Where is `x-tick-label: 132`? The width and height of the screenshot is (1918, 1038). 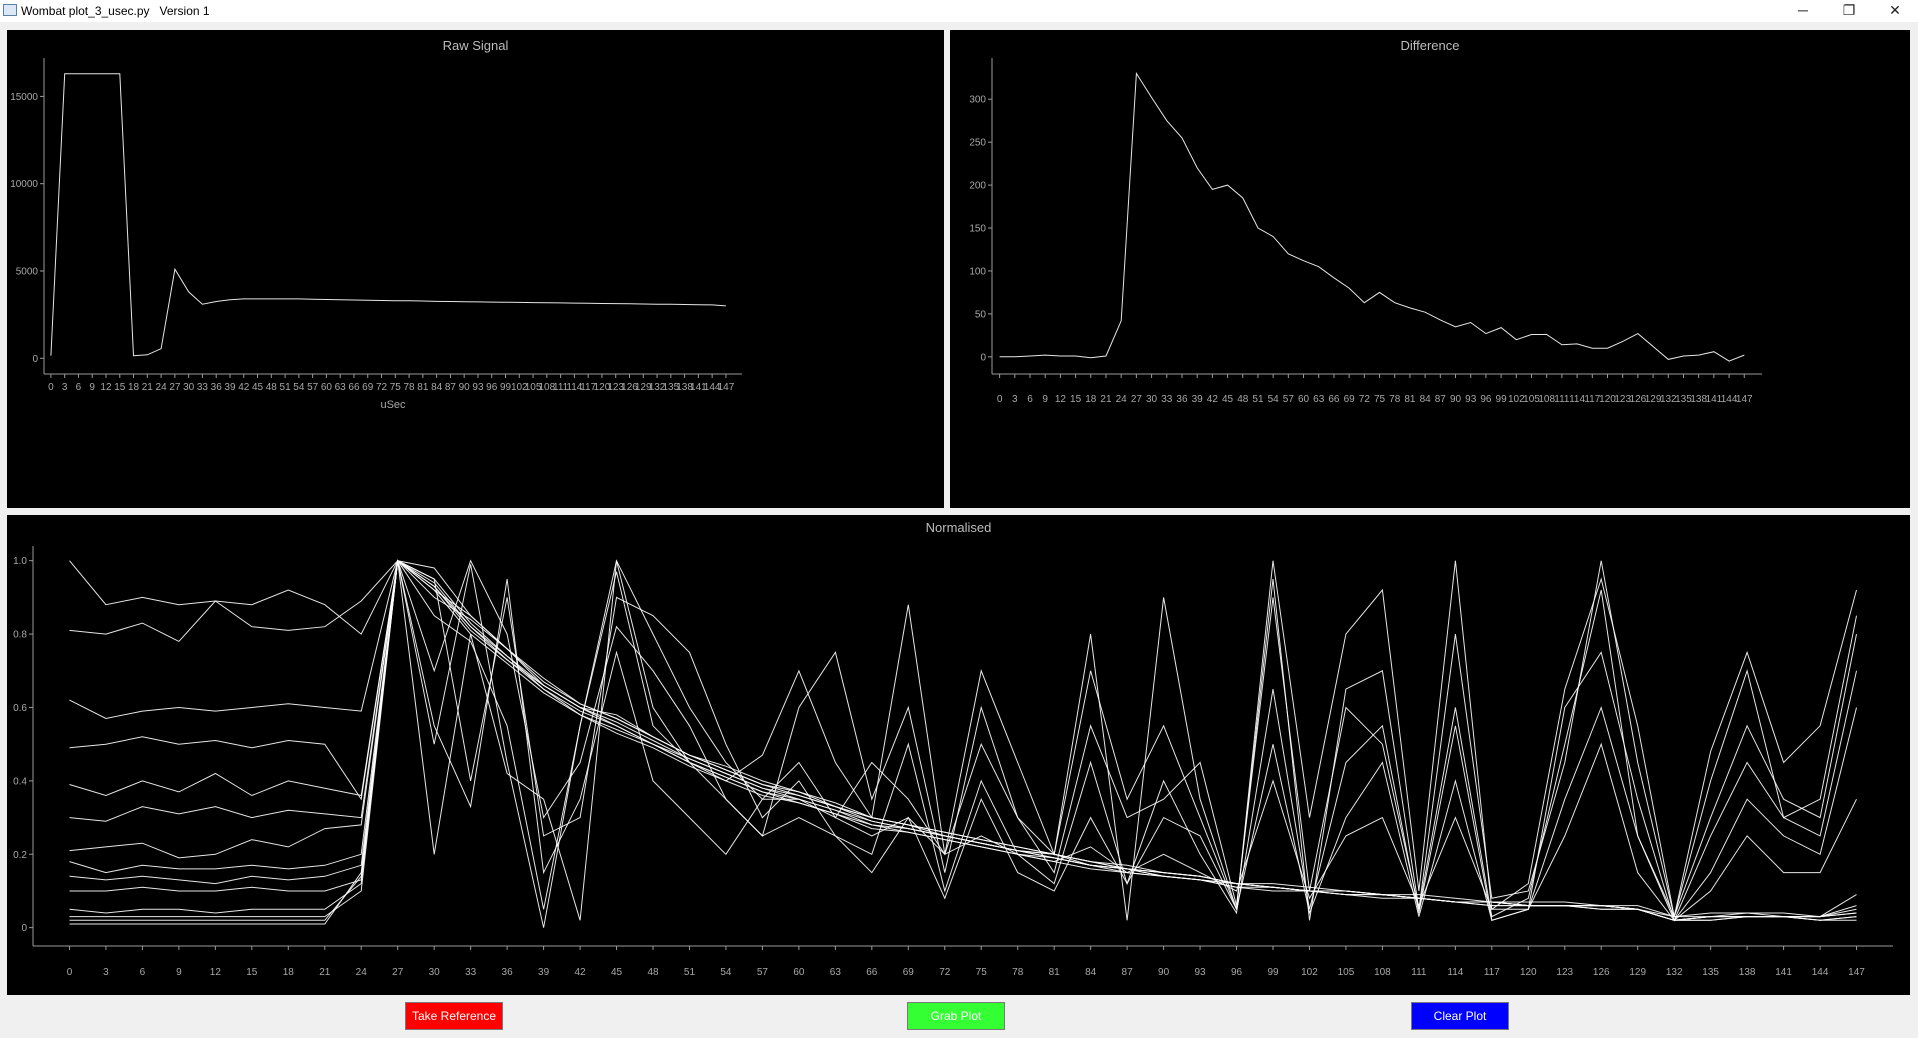
x-tick-label: 132 is located at coordinates (1674, 972).